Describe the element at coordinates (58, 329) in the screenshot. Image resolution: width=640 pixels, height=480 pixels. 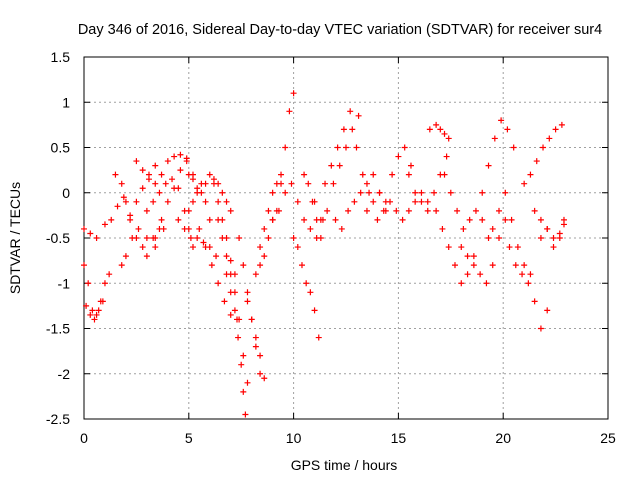
I see `y-tick-label: -1.5` at that location.